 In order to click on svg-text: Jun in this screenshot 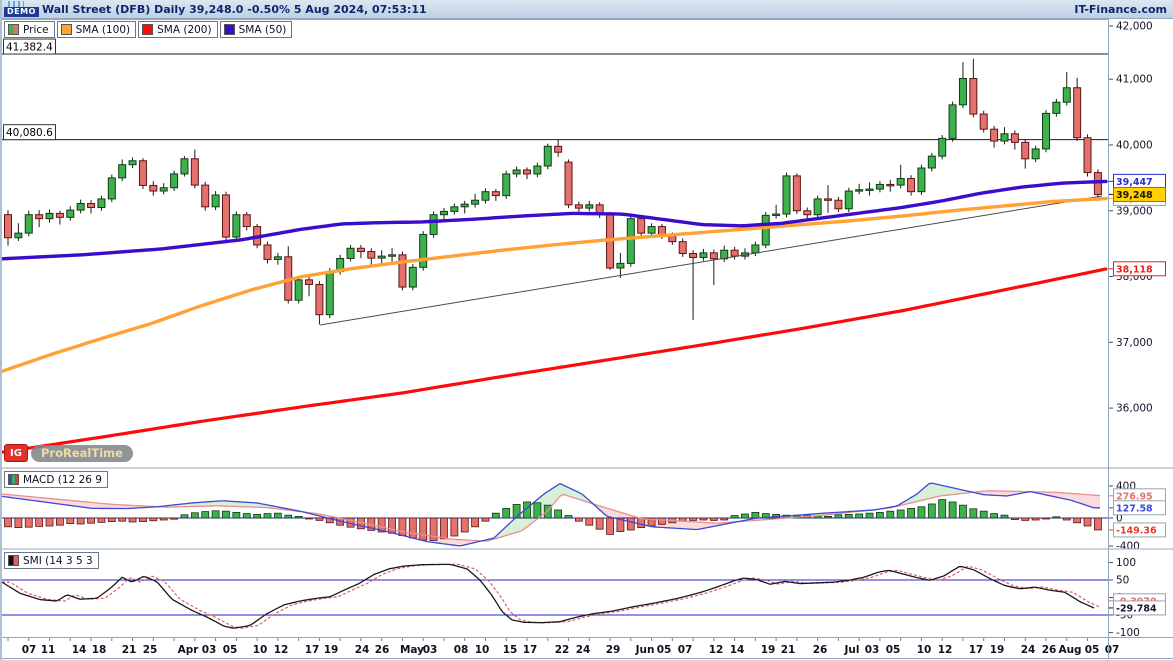, I will do `click(645, 650)`.